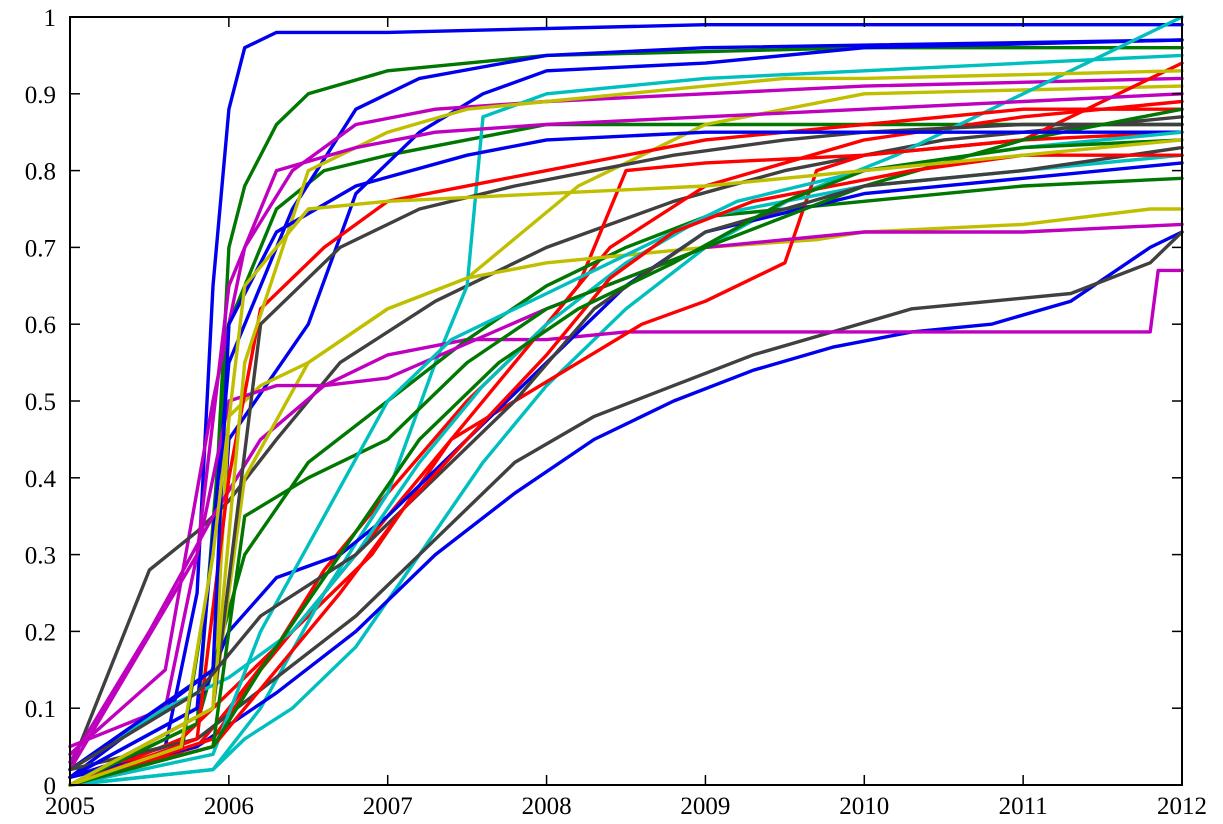  Describe the element at coordinates (40, 172) in the screenshot. I see `y-tick-label: 0.8` at that location.